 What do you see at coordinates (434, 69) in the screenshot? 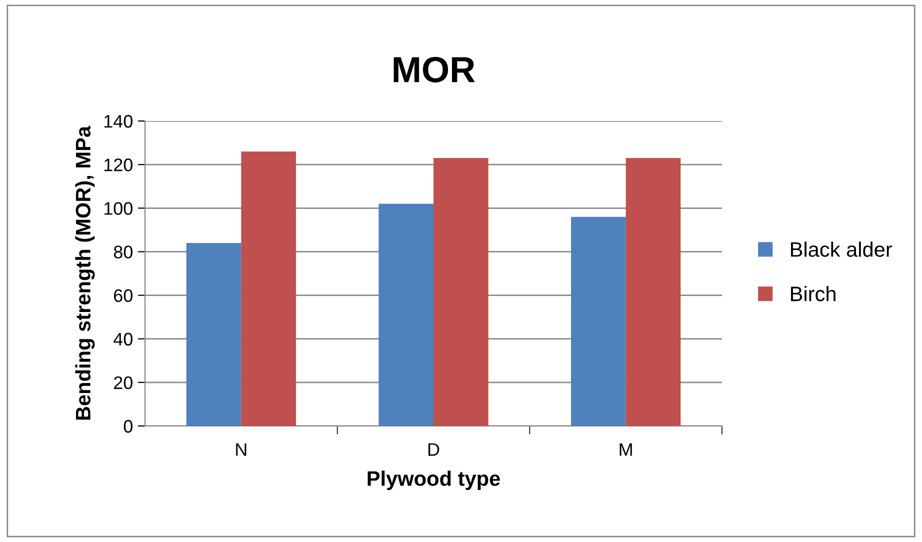
I see `chart-title: MOR` at bounding box center [434, 69].